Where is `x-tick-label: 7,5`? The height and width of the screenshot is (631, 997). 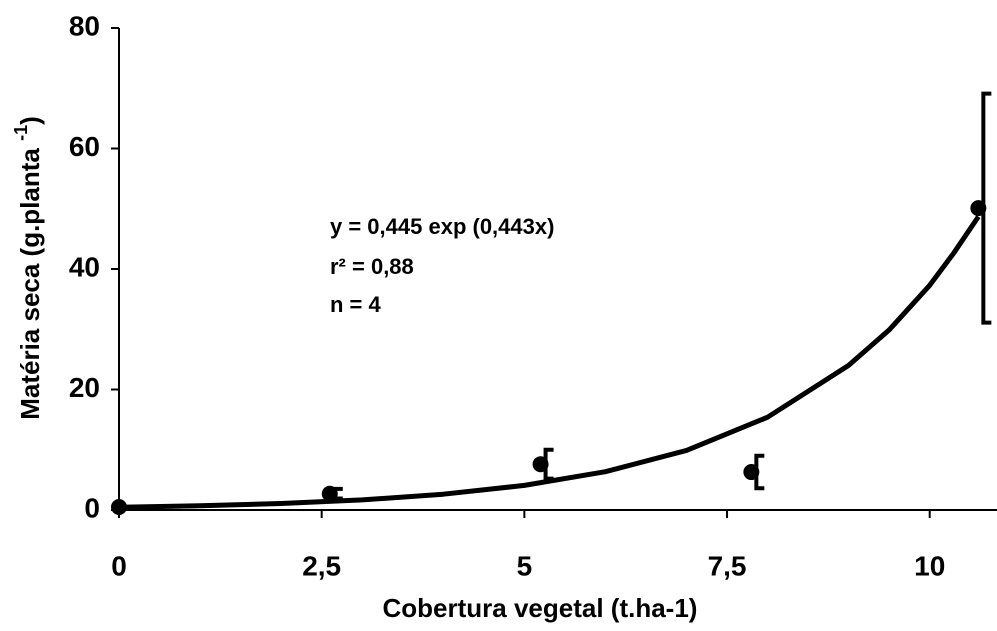 x-tick-label: 7,5 is located at coordinates (727, 565).